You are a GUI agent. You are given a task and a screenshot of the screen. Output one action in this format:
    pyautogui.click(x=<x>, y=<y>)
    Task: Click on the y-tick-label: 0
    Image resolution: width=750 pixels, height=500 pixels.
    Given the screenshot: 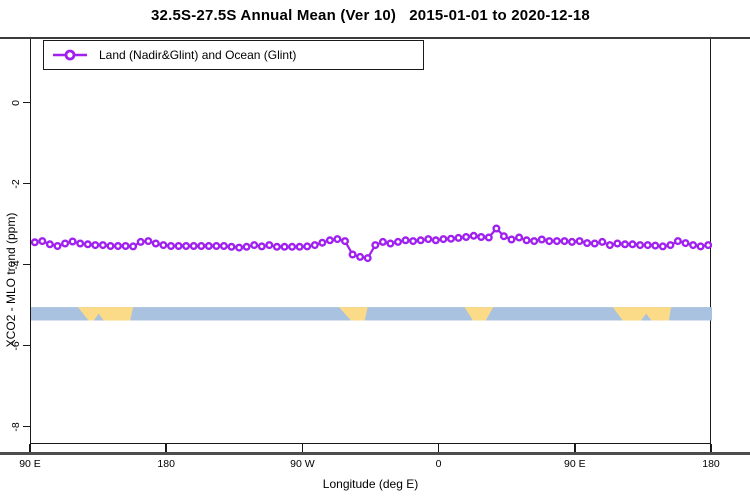 What is the action you would take?
    pyautogui.click(x=16, y=102)
    